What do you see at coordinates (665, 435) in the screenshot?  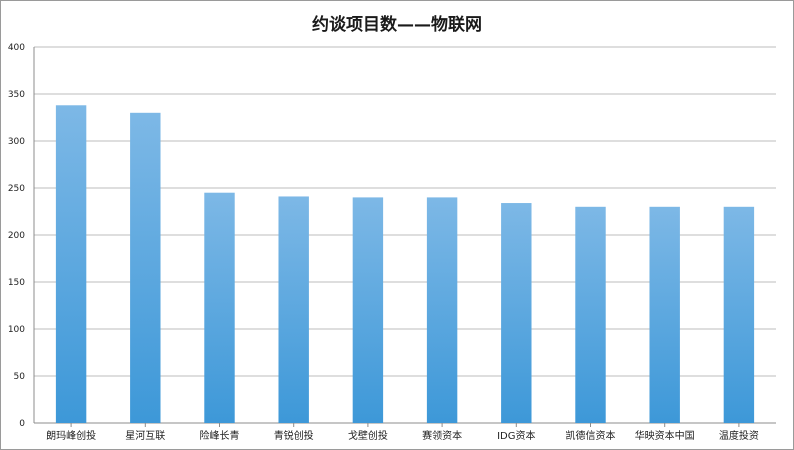 I see `x-tick-label: 华映资本中国` at bounding box center [665, 435].